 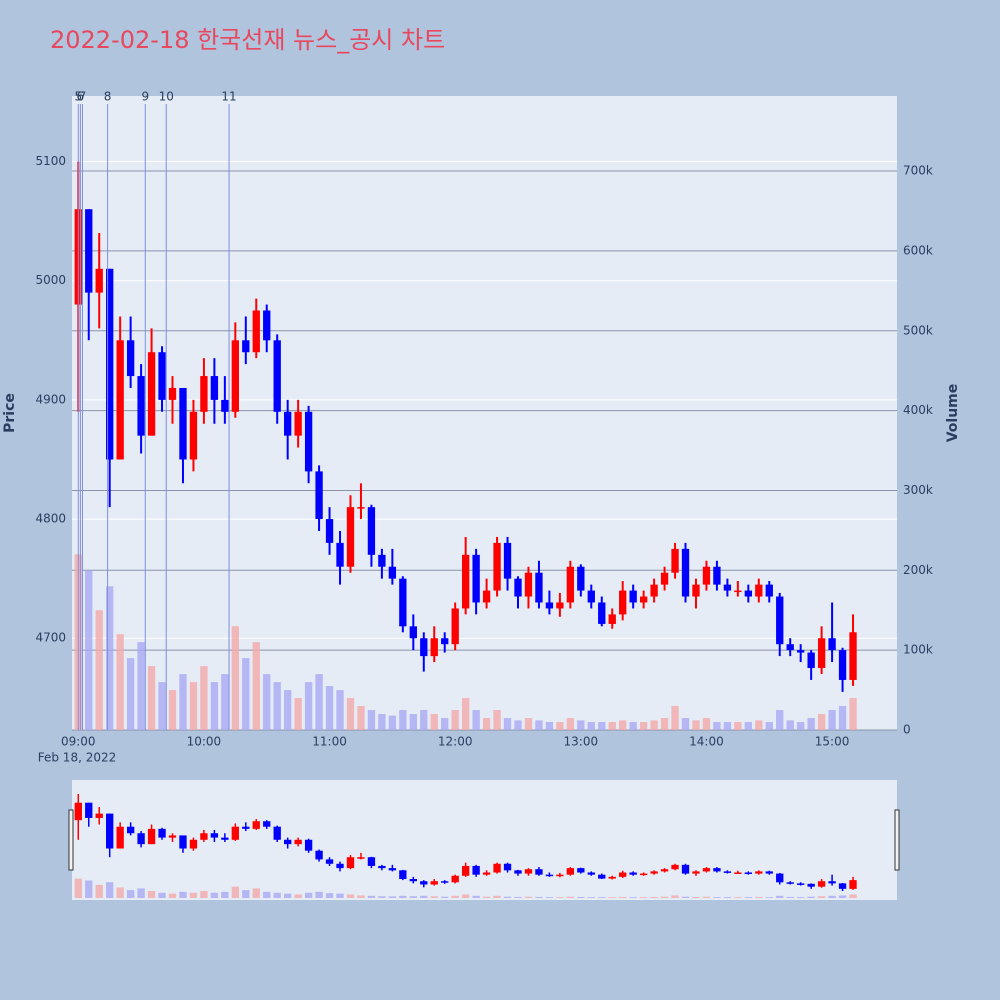 What do you see at coordinates (78, 97) in the screenshot?
I see `news-label: 5` at bounding box center [78, 97].